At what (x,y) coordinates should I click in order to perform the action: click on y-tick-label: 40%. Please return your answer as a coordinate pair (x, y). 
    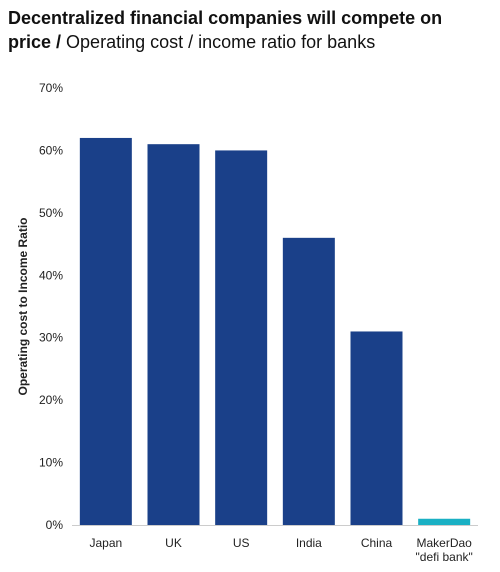
    Looking at the image, I should click on (51, 275).